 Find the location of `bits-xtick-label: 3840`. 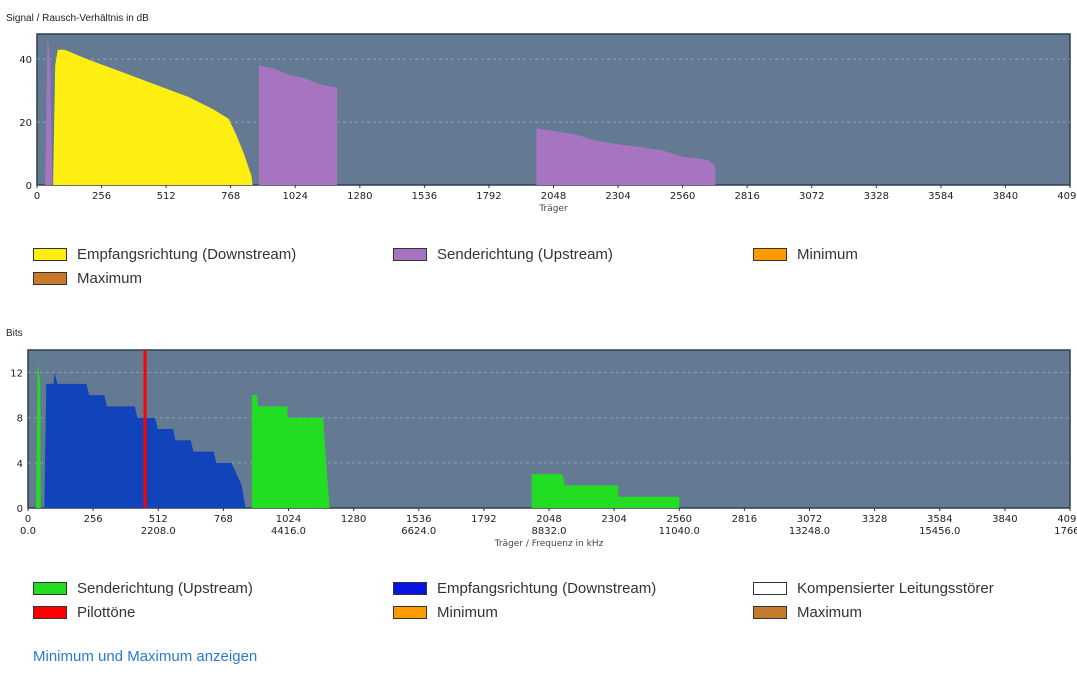

bits-xtick-label: 3840 is located at coordinates (1004, 519).